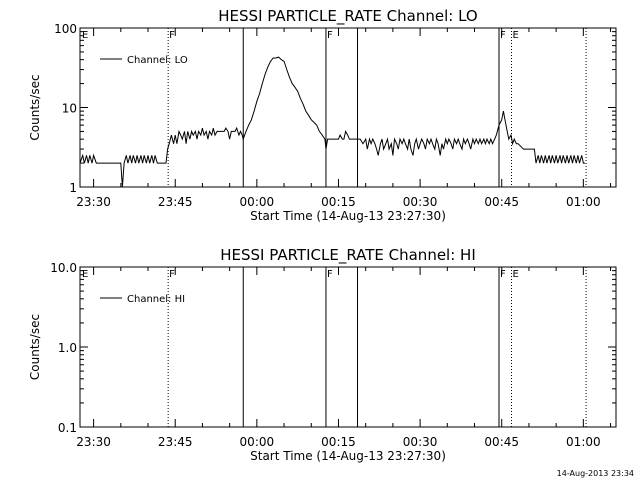 This screenshot has height=480, width=640. What do you see at coordinates (93, 442) in the screenshot?
I see `chart-1-x-tick-label: 23:30` at bounding box center [93, 442].